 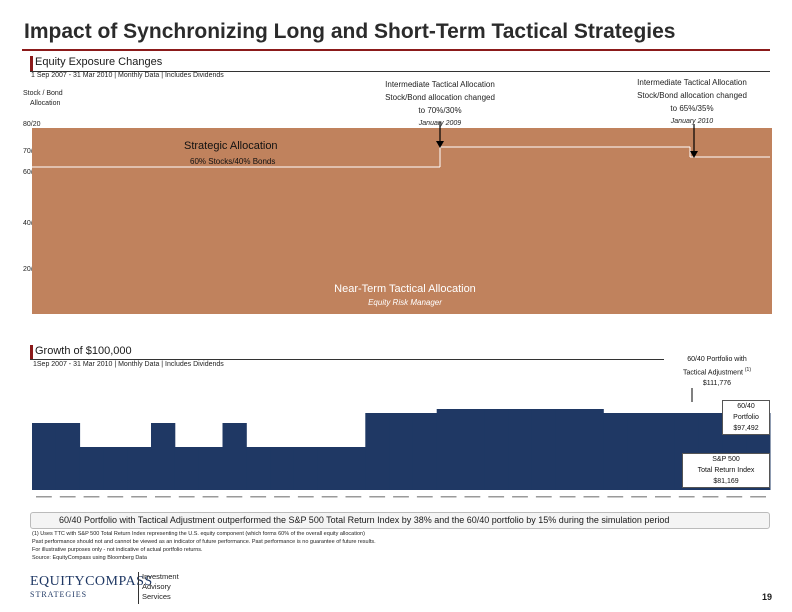 I want to click on strategic-allocation-label: Strategic Allocation, so click(x=231, y=146).